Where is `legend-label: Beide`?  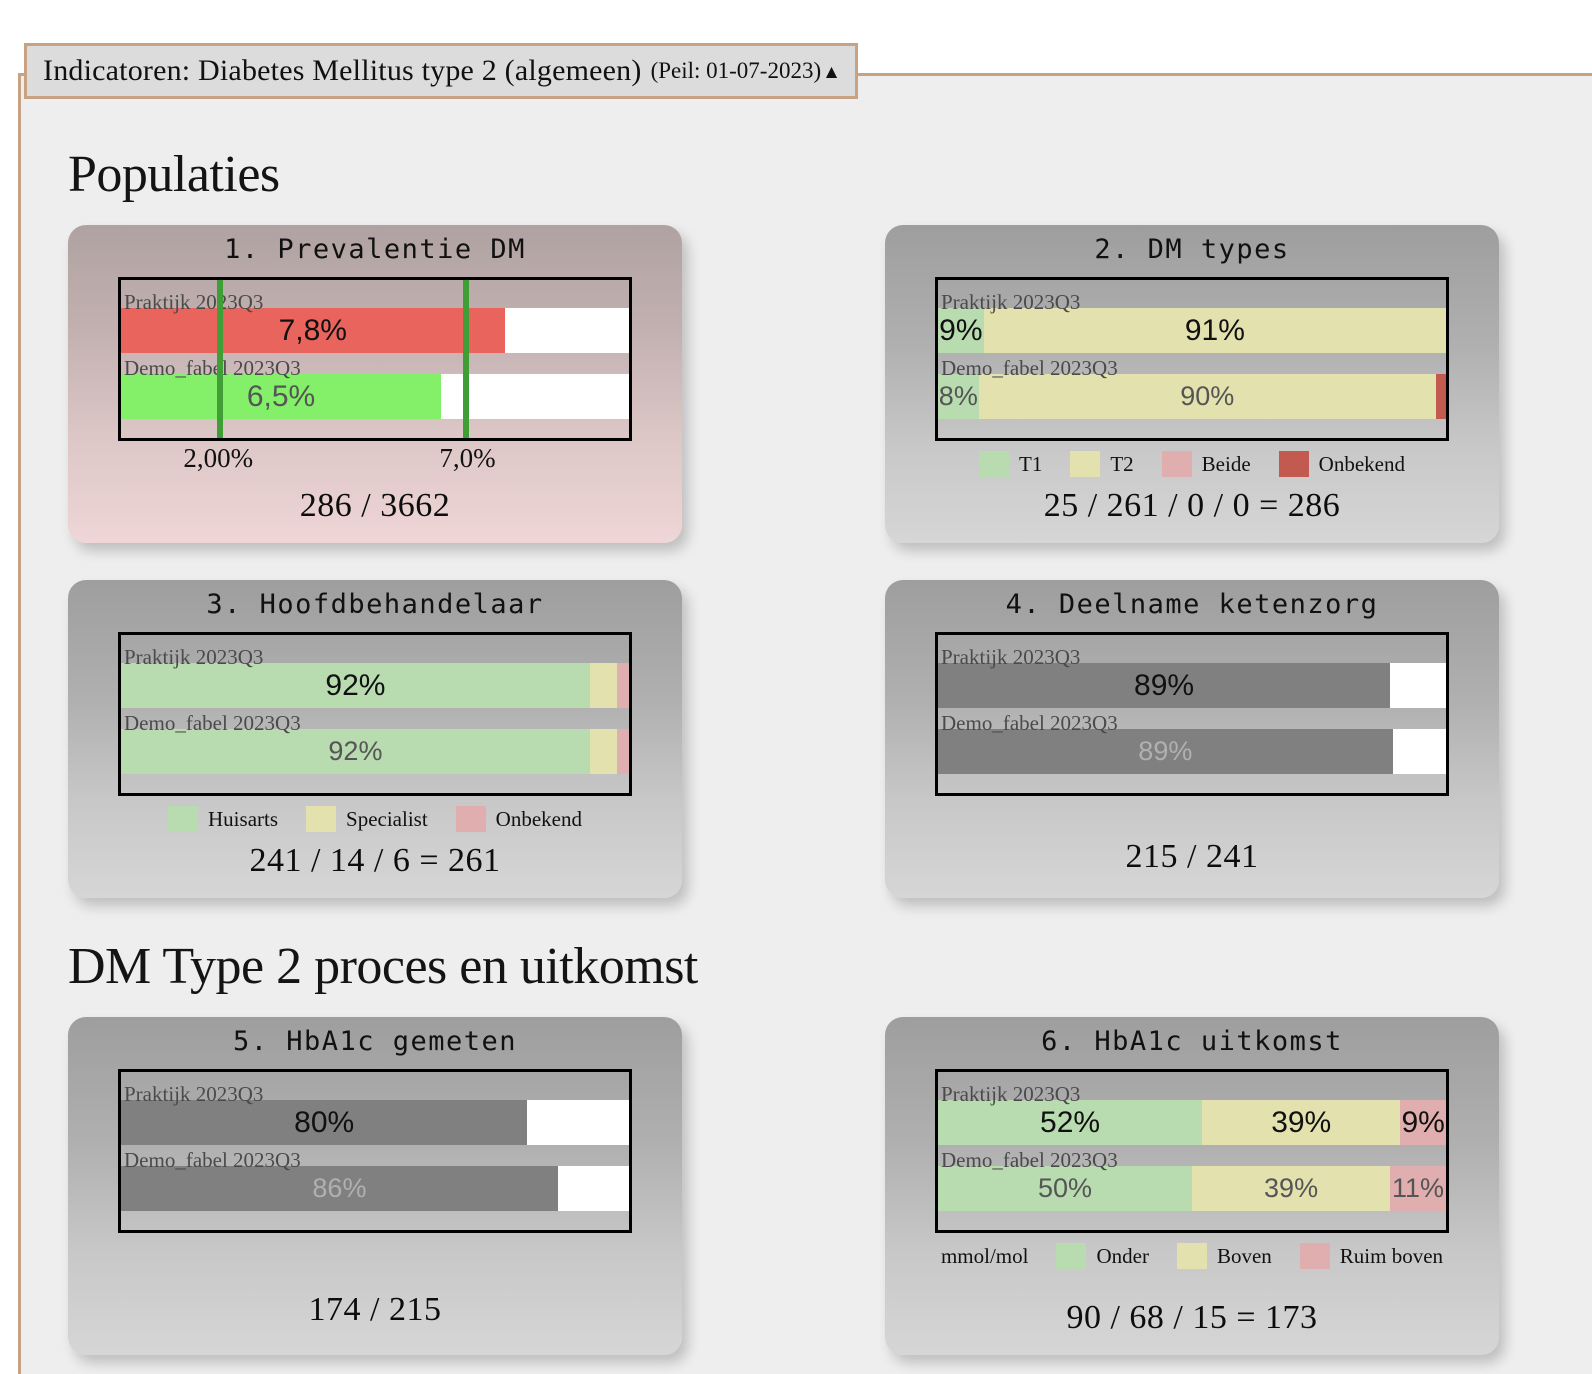
legend-label: Beide is located at coordinates (1226, 463).